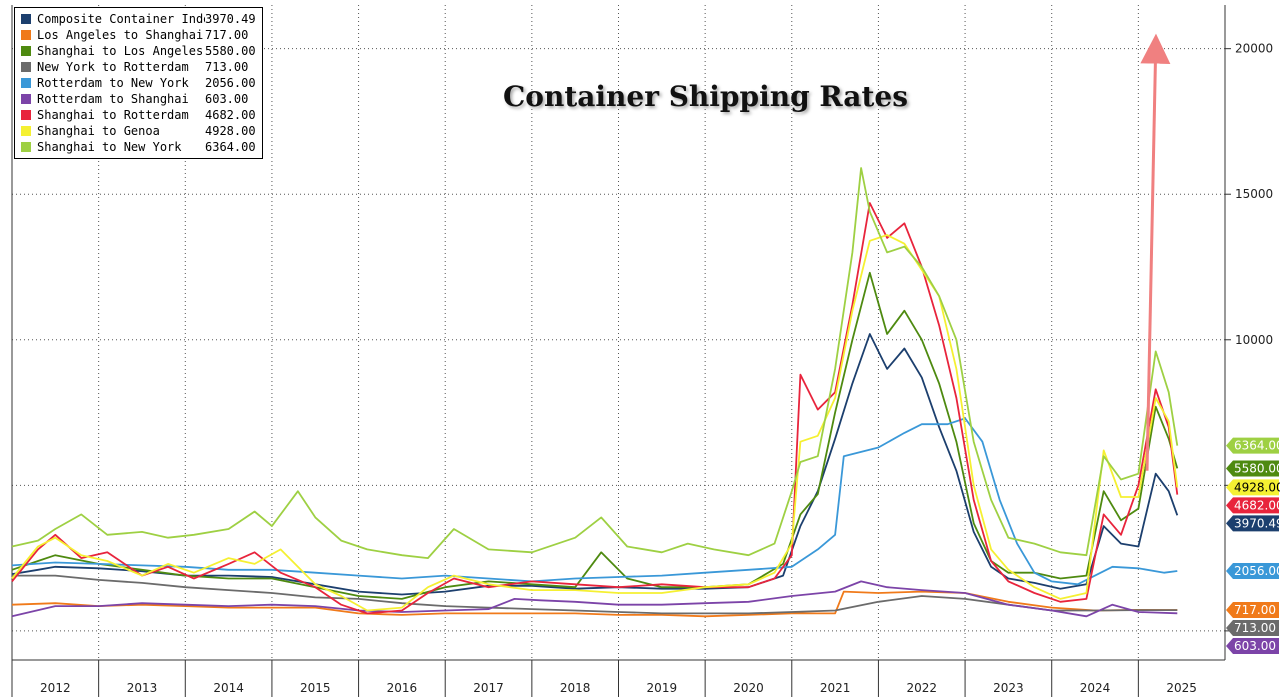 Image resolution: width=1280 pixels, height=697 pixels. Describe the element at coordinates (230, 83) in the screenshot. I see `legend-value: 2056.00` at that location.